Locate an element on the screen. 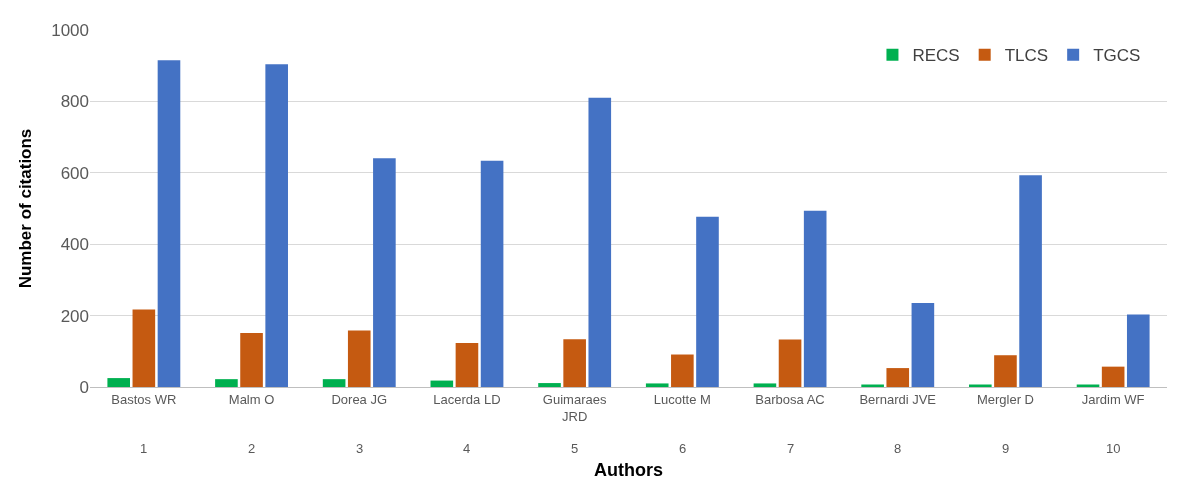 The image size is (1197, 497). text: 4 is located at coordinates (467, 448).